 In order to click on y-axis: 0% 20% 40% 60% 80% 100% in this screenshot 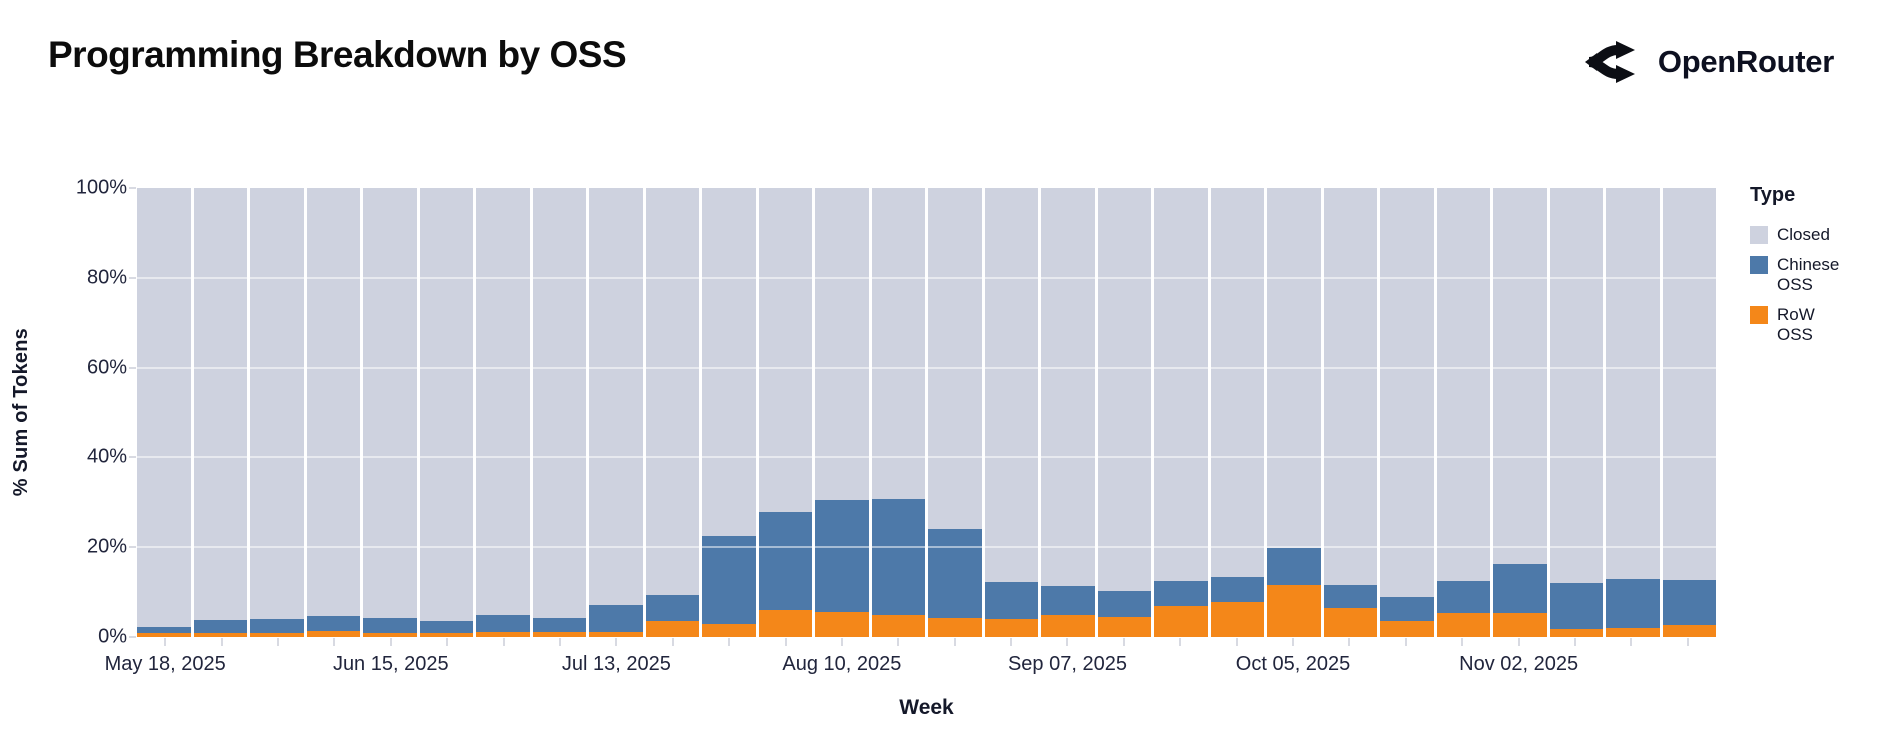, I will do `click(68, 412)`.